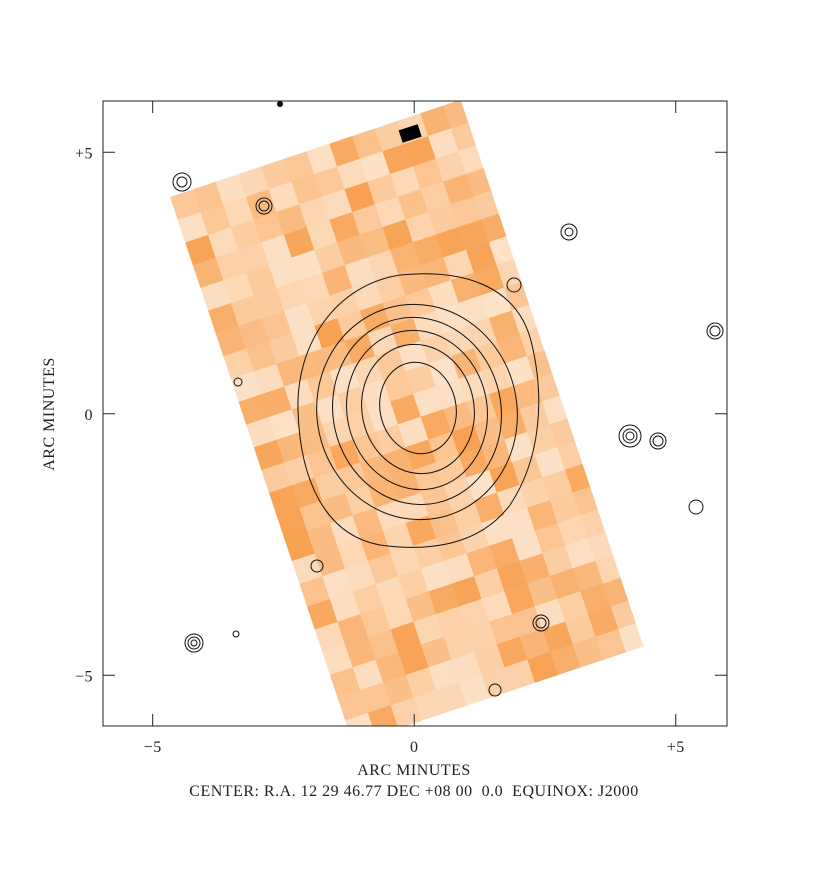 The height and width of the screenshot is (887, 830). I want to click on x-tick-label: 0, so click(414, 747).